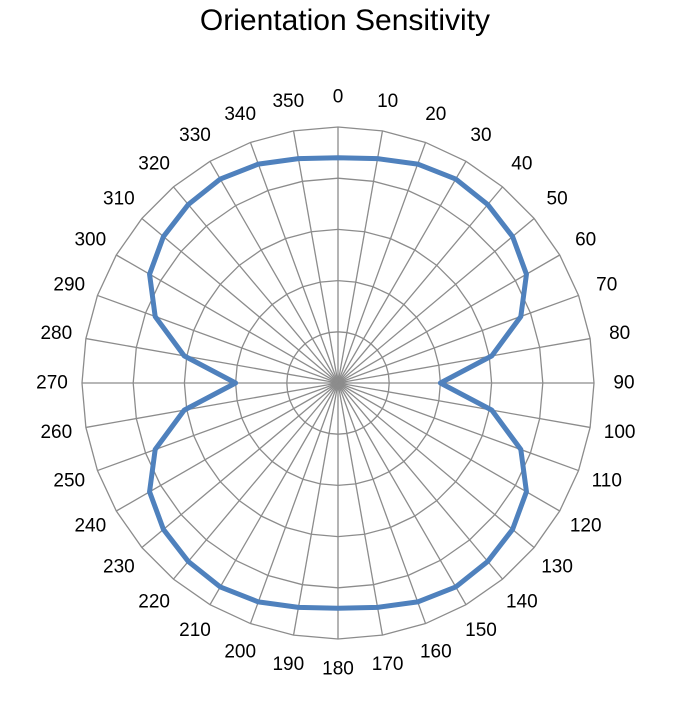 This screenshot has height=704, width=690. What do you see at coordinates (56, 333) in the screenshot?
I see `angle-label: 280` at bounding box center [56, 333].